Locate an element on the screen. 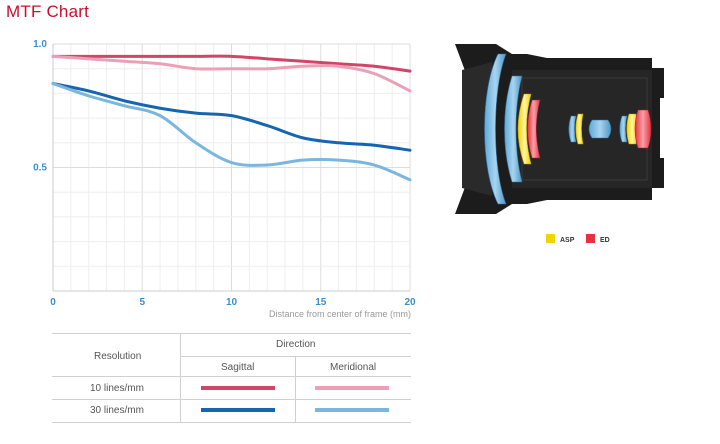 Image resolution: width=720 pixels, height=444 pixels. asp-swatch is located at coordinates (550, 238).